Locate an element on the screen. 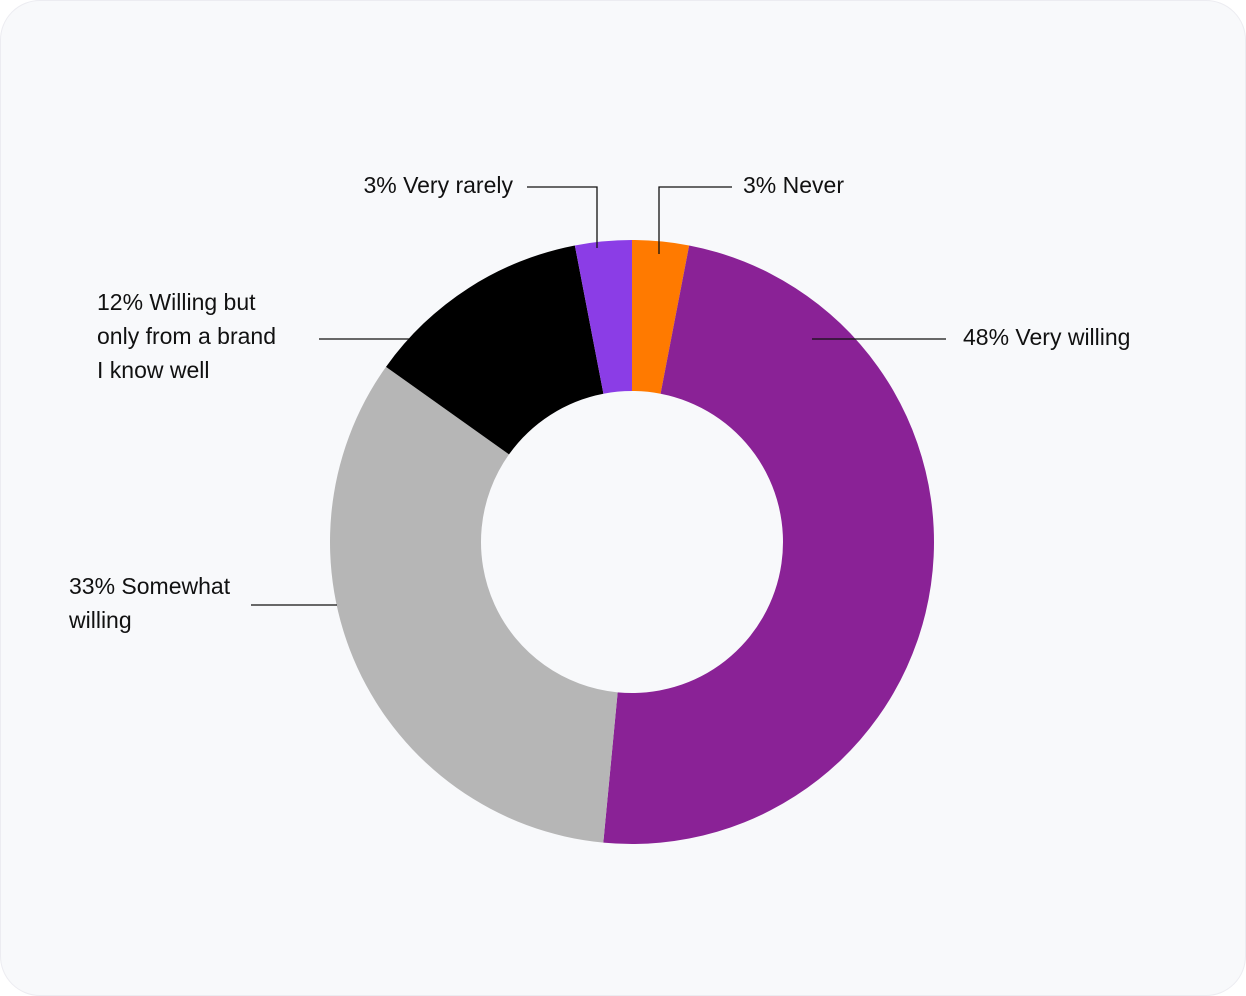 The width and height of the screenshot is (1246, 996). slice-never is located at coordinates (661, 317).